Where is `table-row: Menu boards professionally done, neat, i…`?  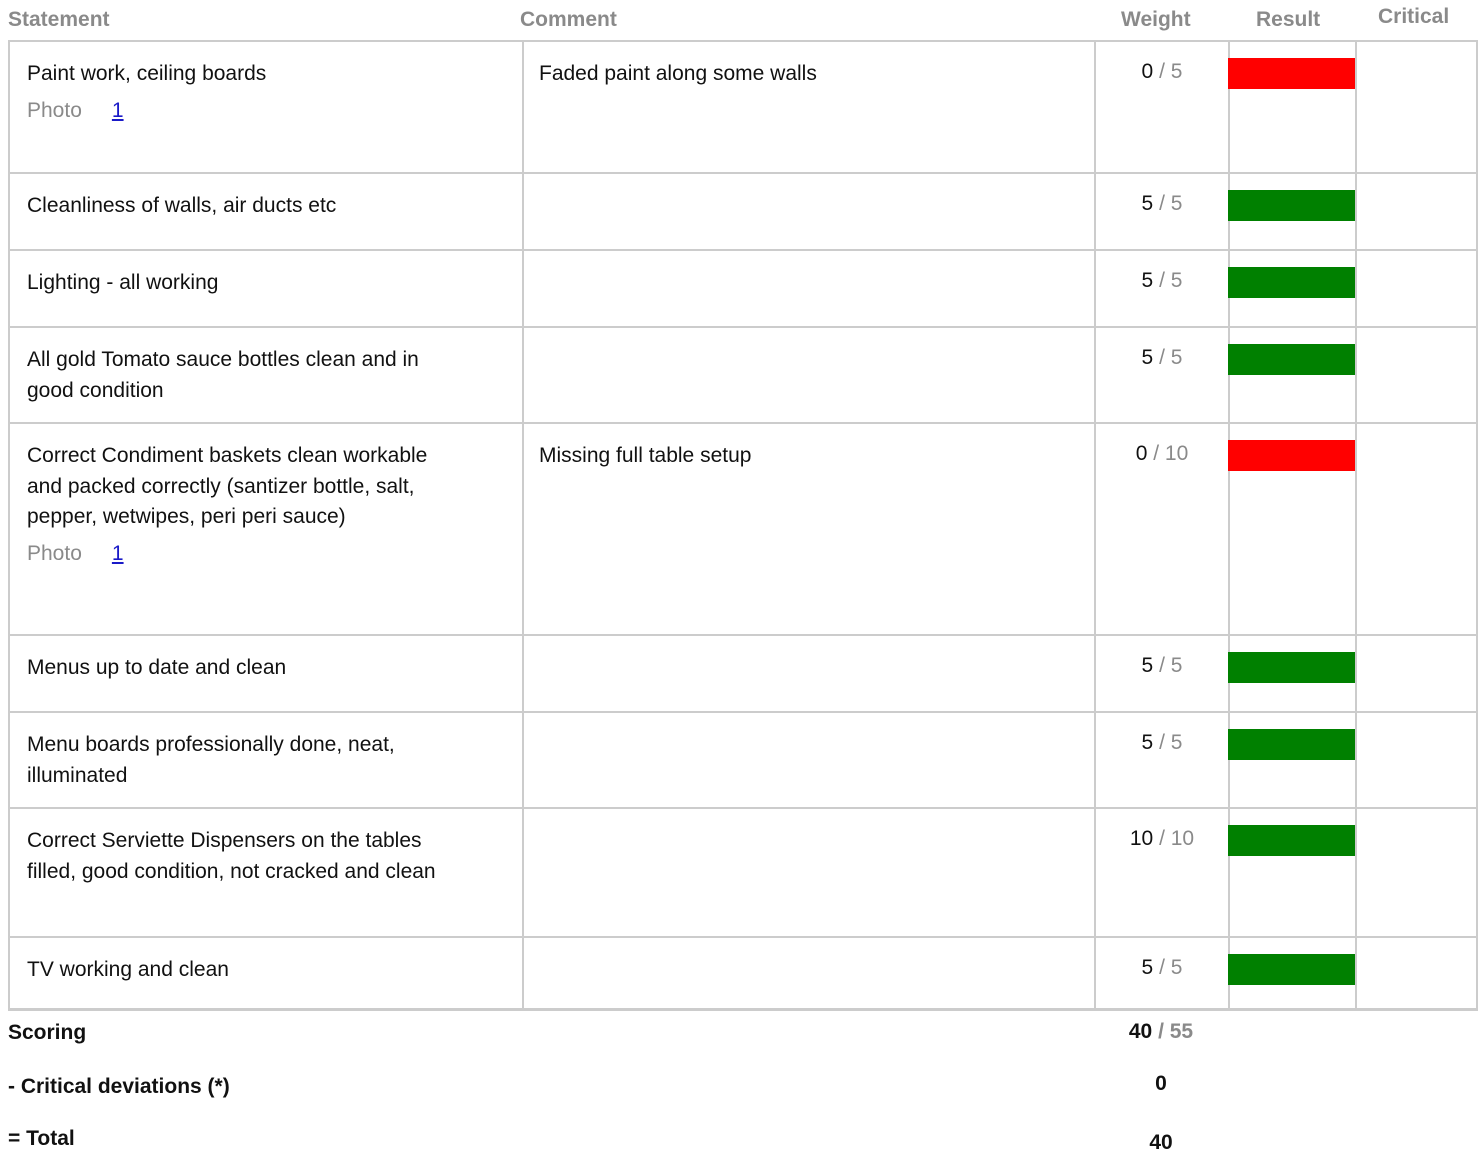 table-row: Menu boards professionally done, neat, i… is located at coordinates (743, 759).